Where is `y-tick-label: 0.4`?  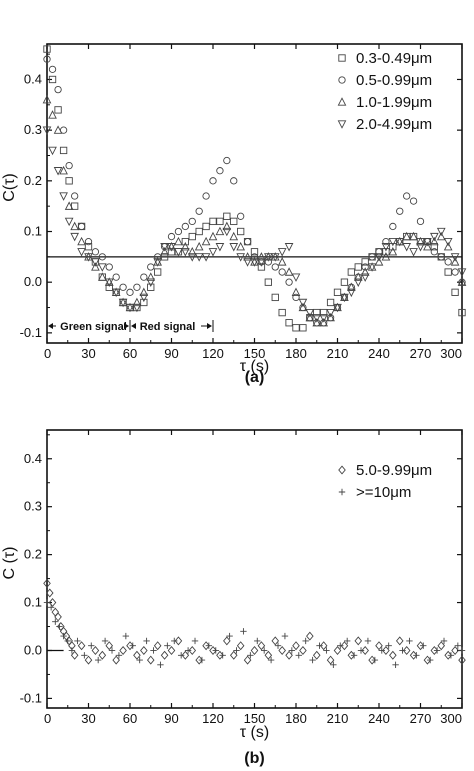 y-tick-label: 0.4 is located at coordinates (33, 458).